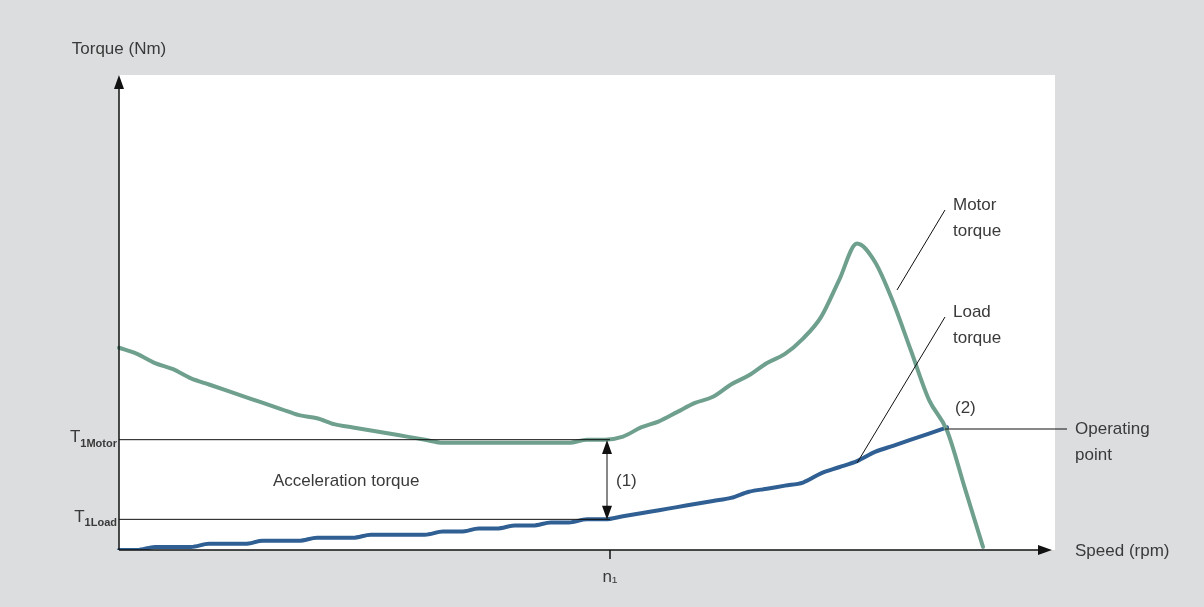  Describe the element at coordinates (626, 480) in the screenshot. I see `annotation: (1)` at that location.